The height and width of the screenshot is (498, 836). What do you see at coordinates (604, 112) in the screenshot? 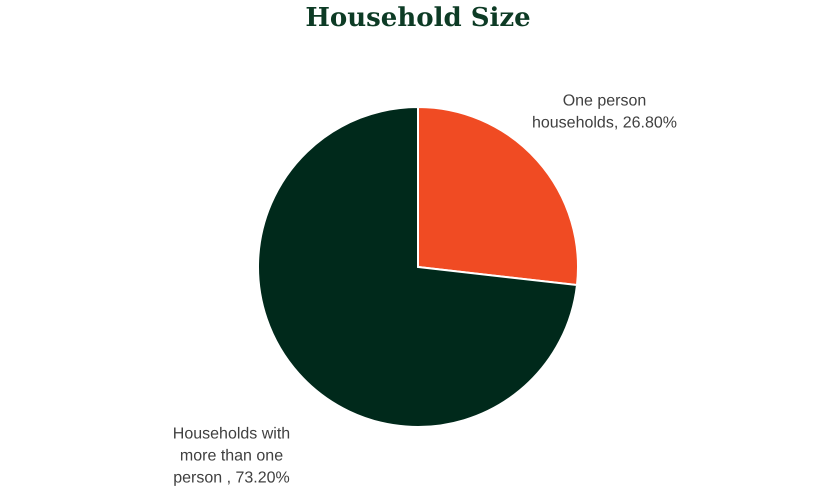
I see `slice-label: One person households, 26.80%` at bounding box center [604, 112].